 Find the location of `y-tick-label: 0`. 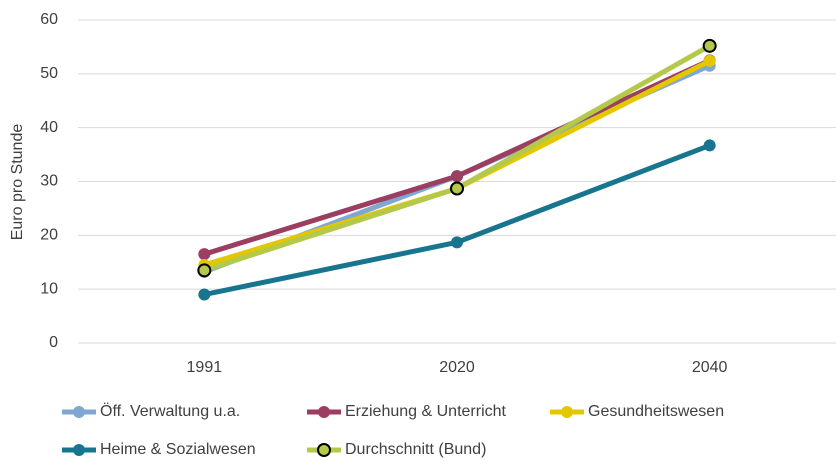

y-tick-label: 0 is located at coordinates (53, 342).